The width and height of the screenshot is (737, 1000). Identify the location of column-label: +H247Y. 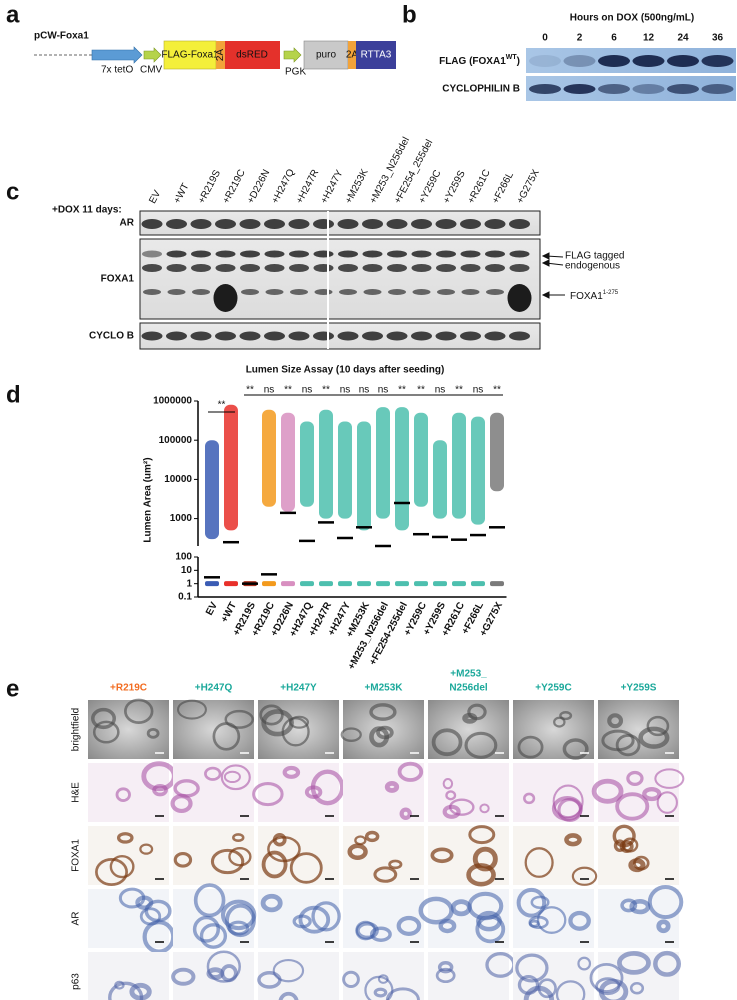
(298, 688).